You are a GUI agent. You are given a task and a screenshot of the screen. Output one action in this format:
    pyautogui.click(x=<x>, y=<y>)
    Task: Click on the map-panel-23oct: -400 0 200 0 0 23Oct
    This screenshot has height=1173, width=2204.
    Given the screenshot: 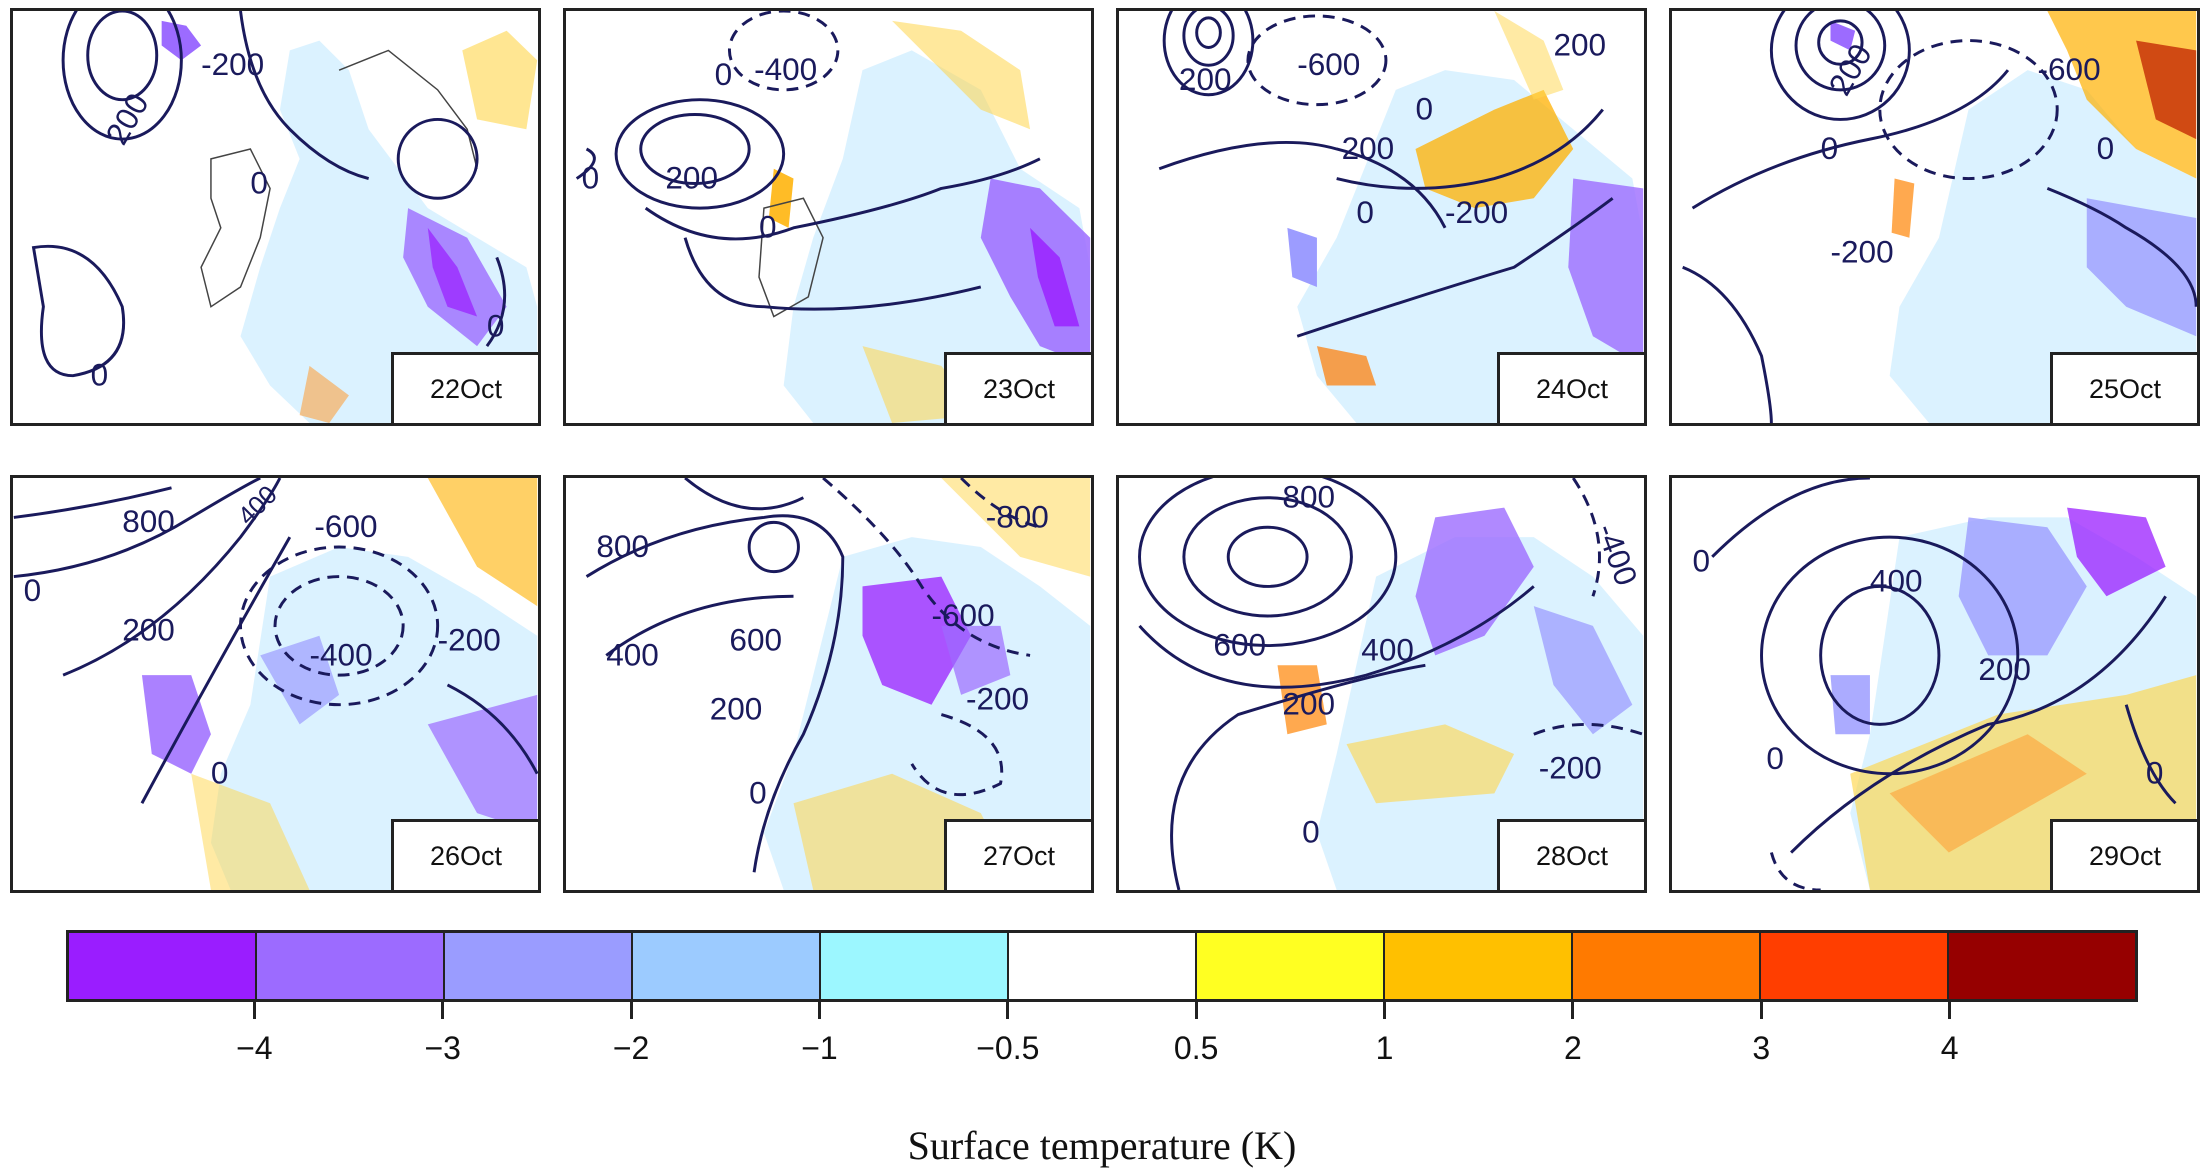 What is the action you would take?
    pyautogui.click(x=828, y=217)
    